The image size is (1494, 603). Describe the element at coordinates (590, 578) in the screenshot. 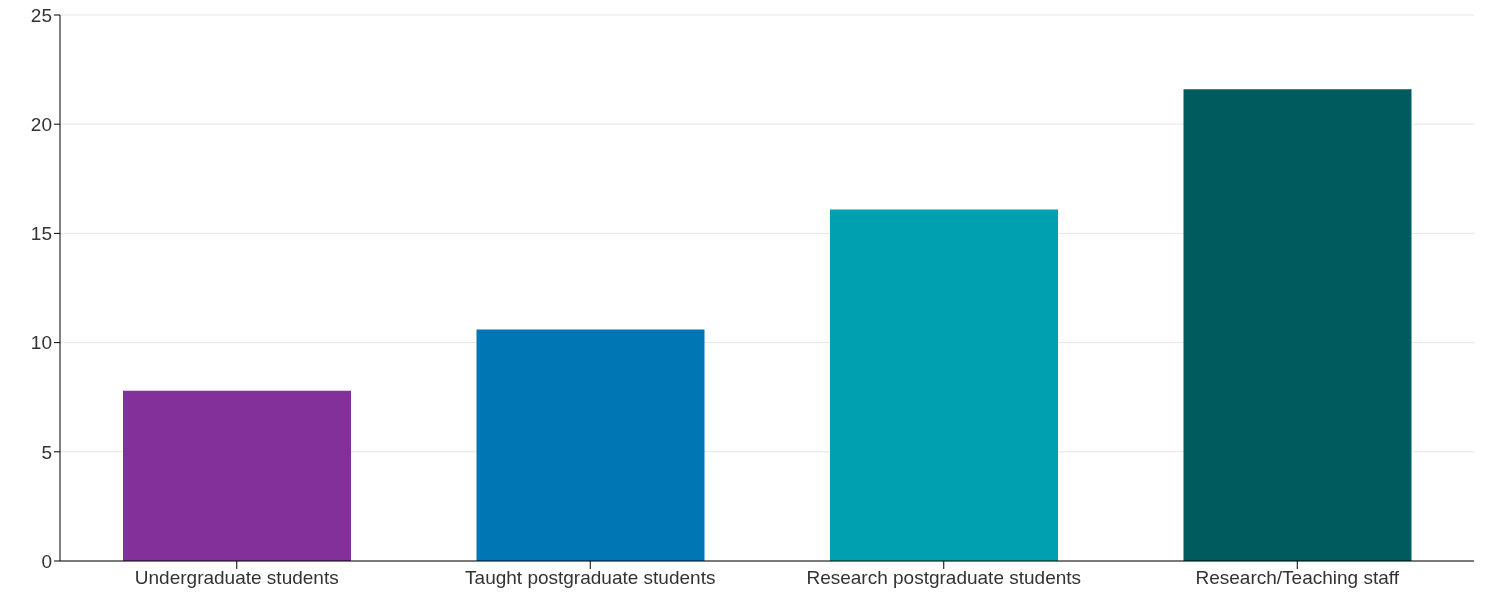

I see `x-tick-label: Taught postgraduate students` at that location.